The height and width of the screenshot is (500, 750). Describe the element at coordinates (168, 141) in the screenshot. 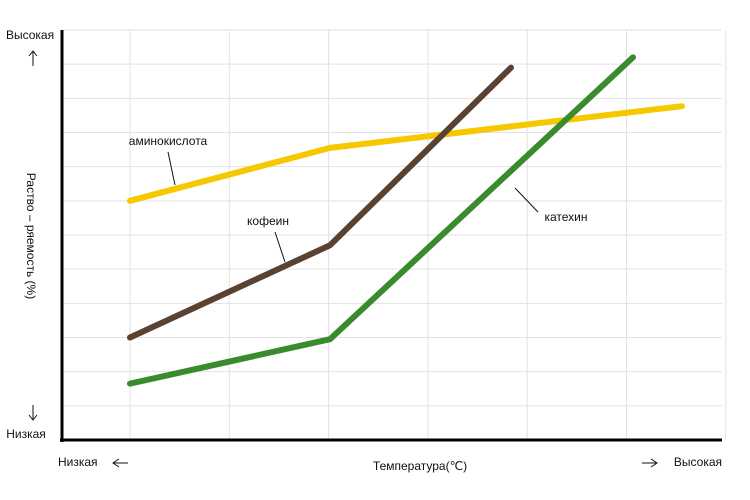

I see `series-label: аминокислота` at that location.